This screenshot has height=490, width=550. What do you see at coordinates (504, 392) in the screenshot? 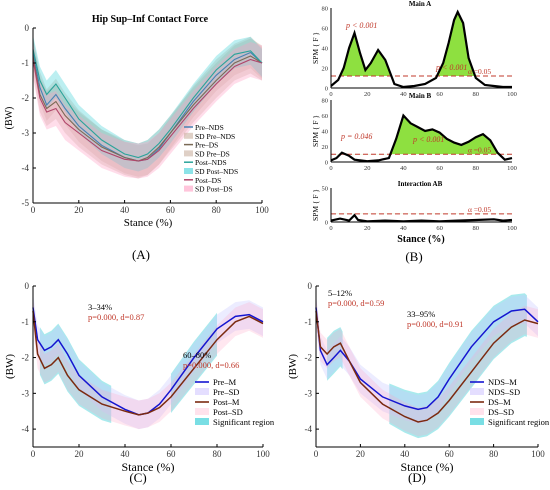
I see `panel-d-legend-item: NDS–SD` at bounding box center [504, 392].